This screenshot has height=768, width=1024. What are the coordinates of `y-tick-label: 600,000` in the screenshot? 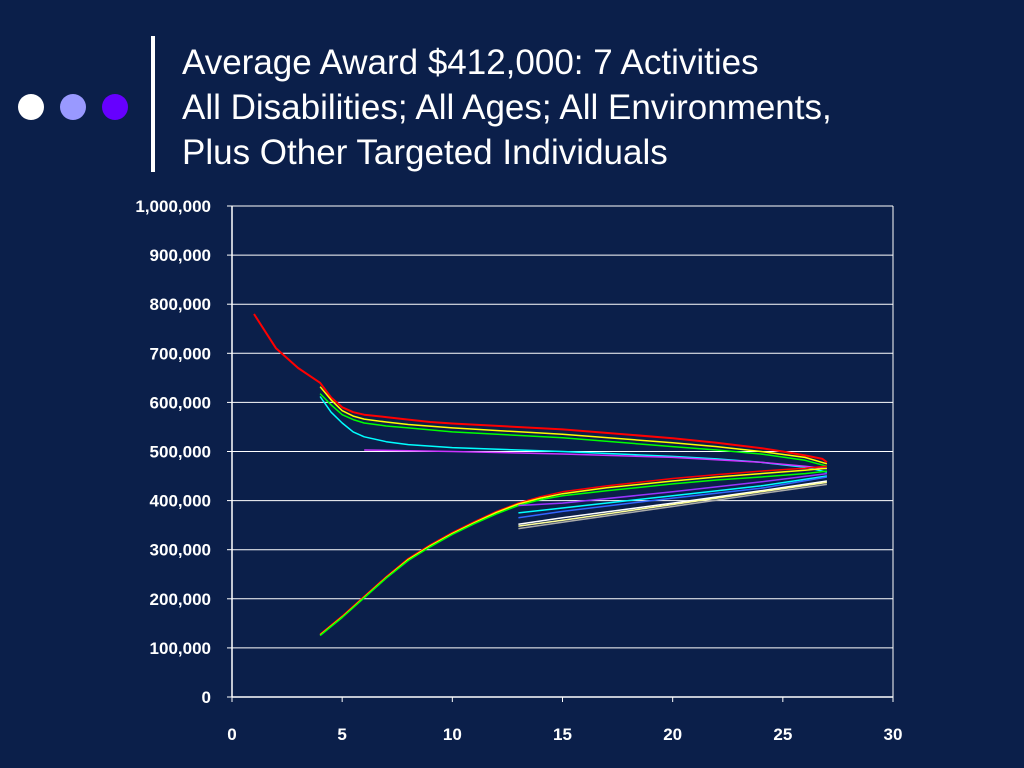 It's located at (180, 402).